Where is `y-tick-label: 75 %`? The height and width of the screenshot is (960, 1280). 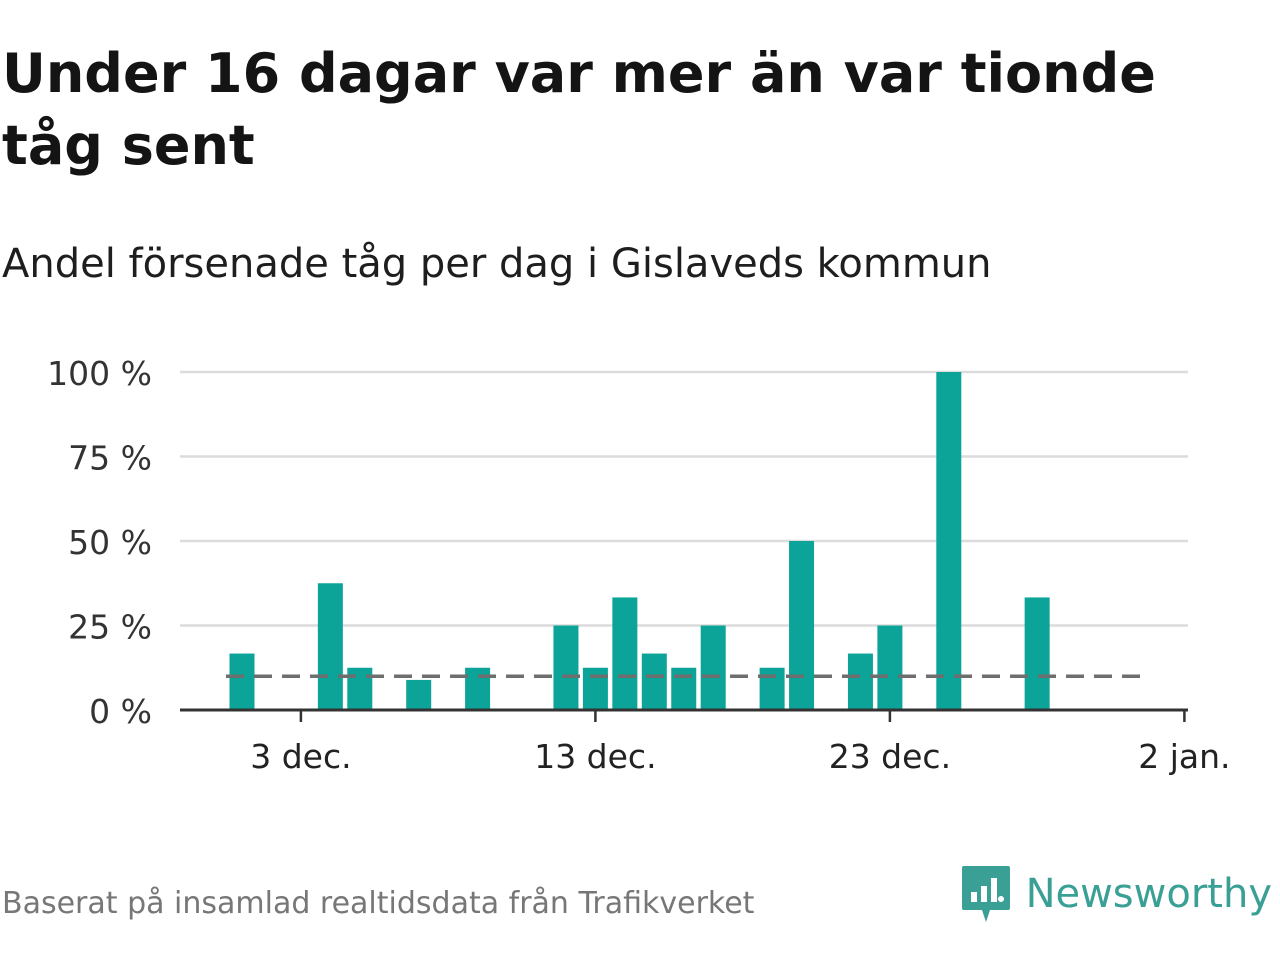 y-tick-label: 75 % is located at coordinates (110, 458).